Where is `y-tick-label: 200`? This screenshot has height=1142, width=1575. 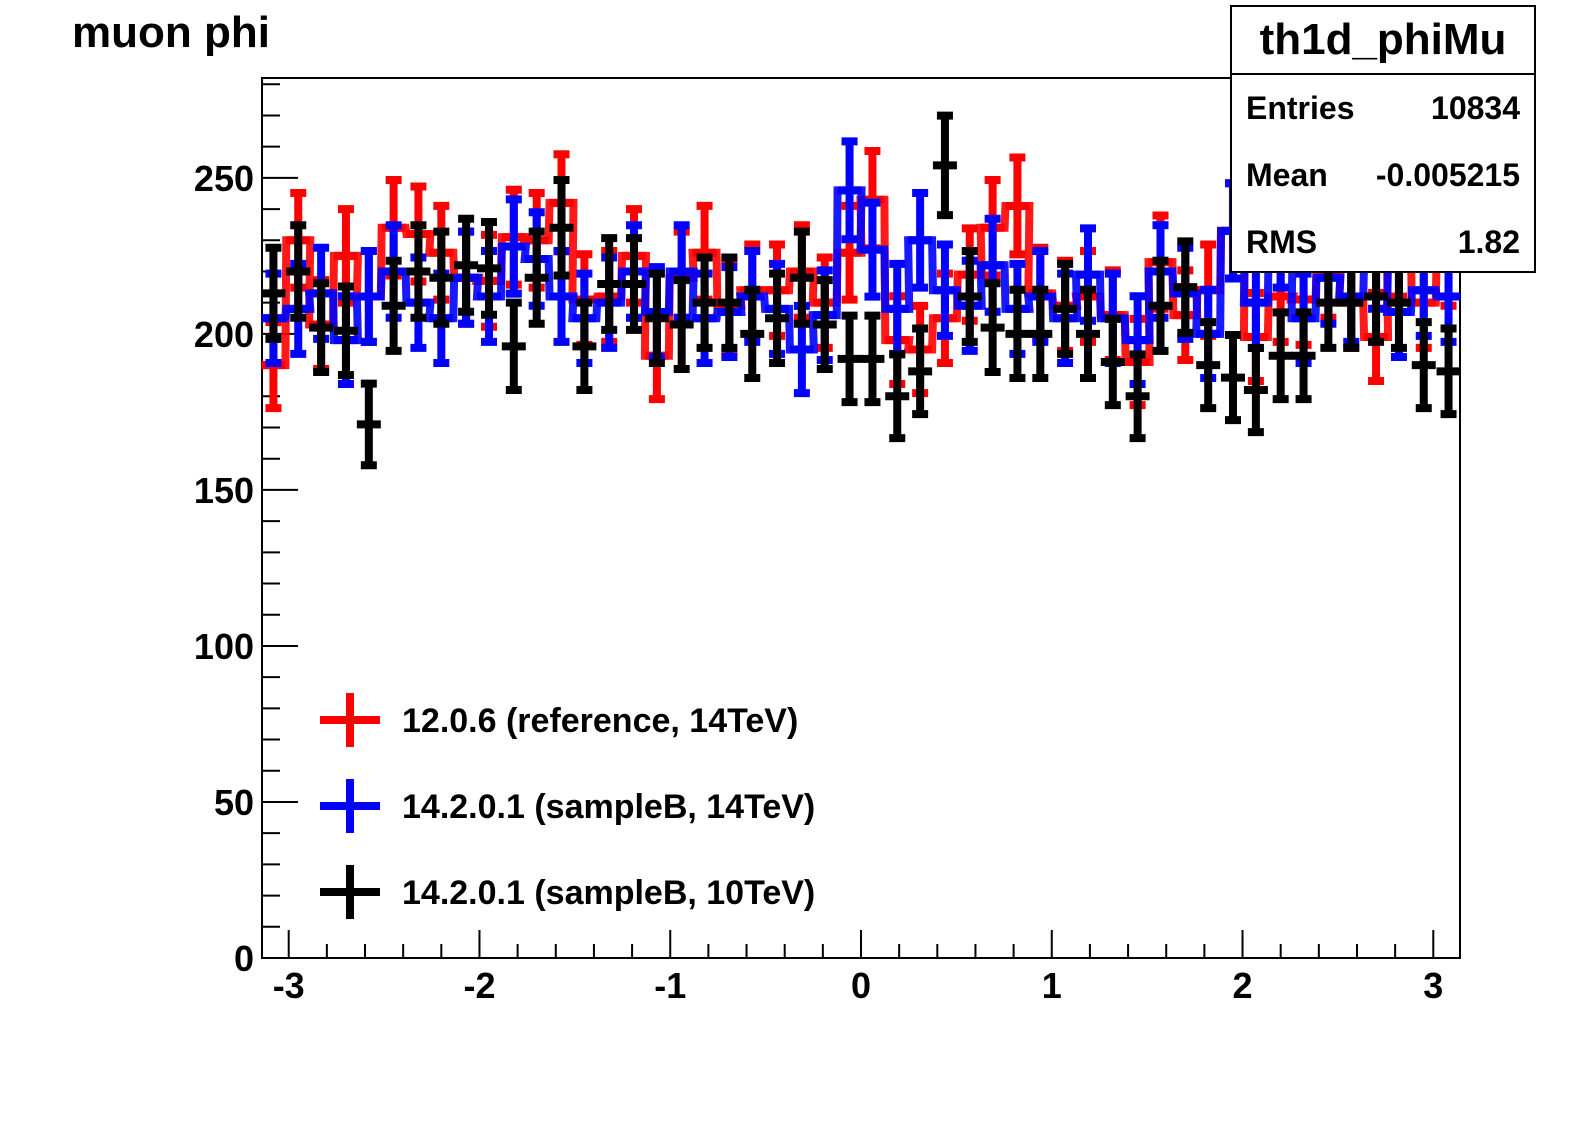 y-tick-label: 200 is located at coordinates (224, 334).